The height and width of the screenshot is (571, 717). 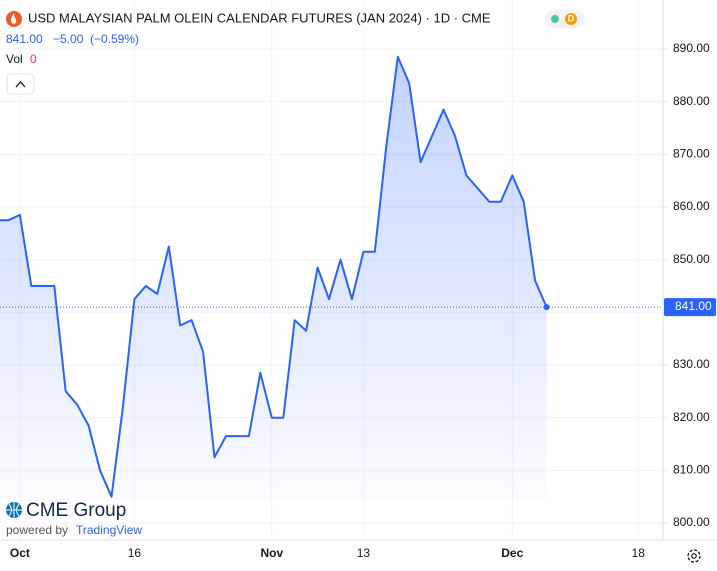 I want to click on x-tick-label: Dec, so click(x=512, y=553).